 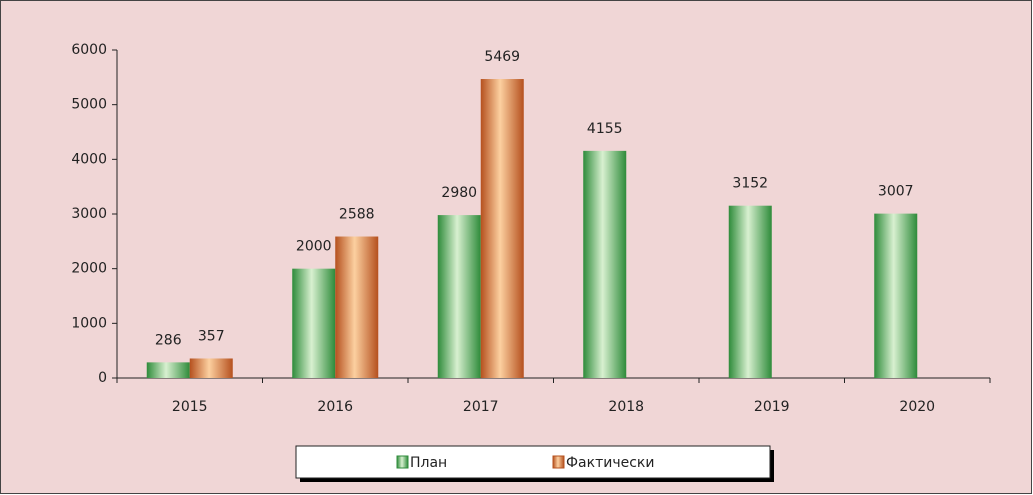 I want to click on x-tick-label: 2020, so click(x=917, y=407).